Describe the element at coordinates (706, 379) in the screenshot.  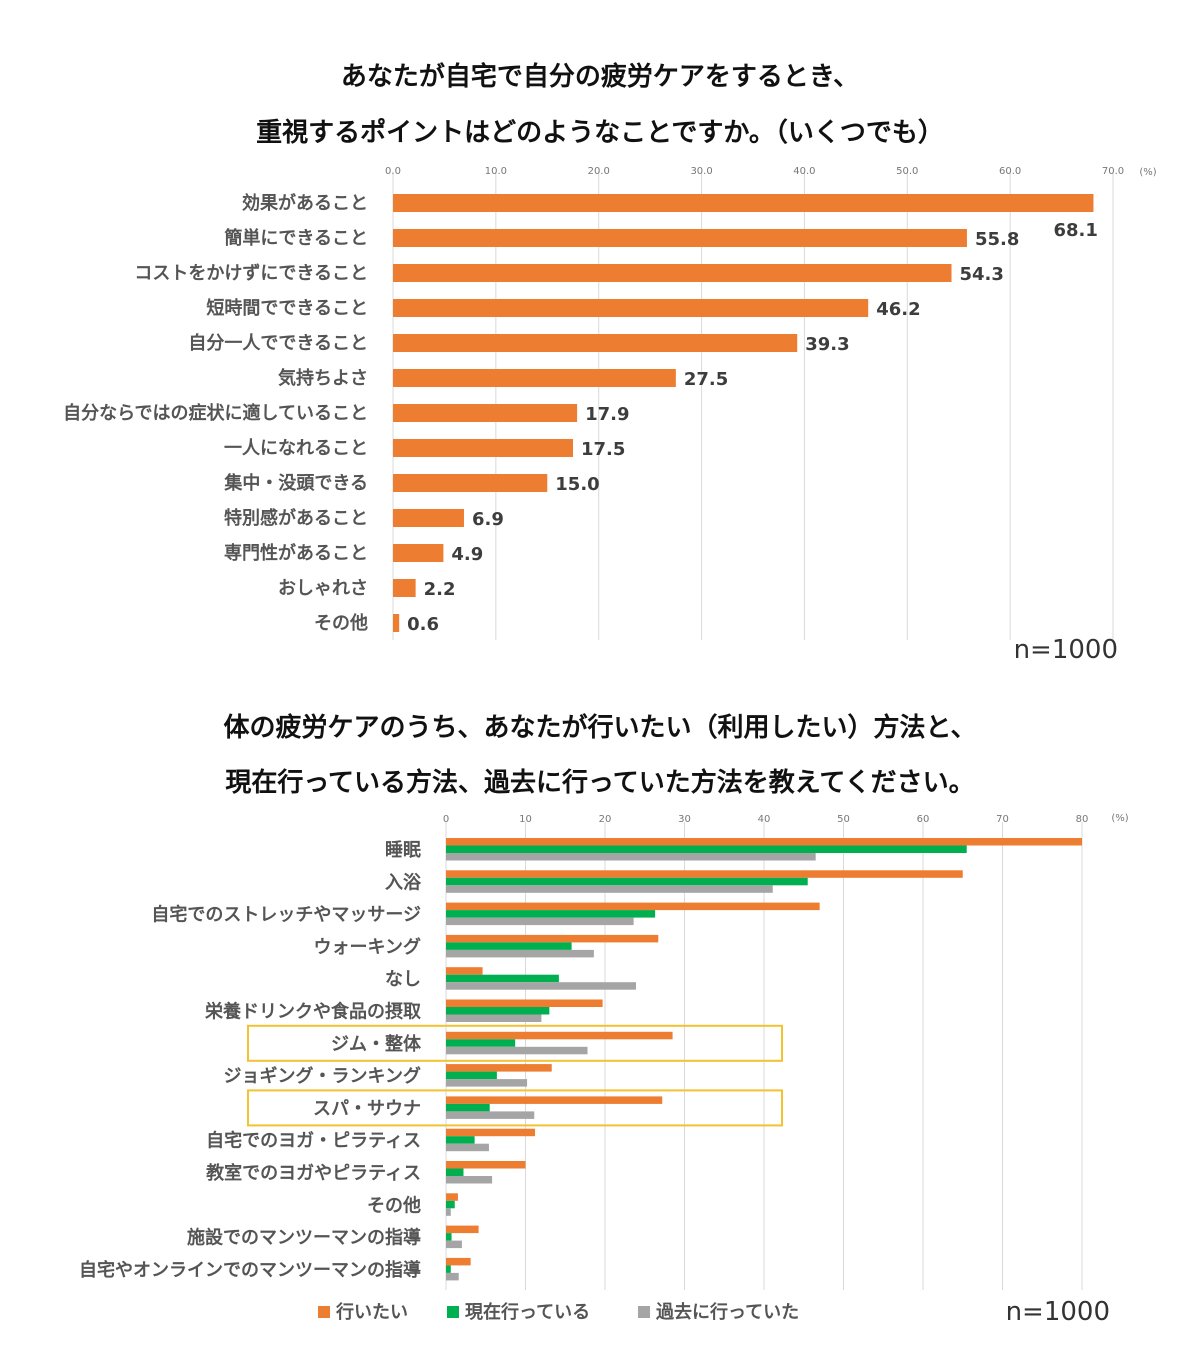
I see `chart1-value-label: 27.5` at that location.